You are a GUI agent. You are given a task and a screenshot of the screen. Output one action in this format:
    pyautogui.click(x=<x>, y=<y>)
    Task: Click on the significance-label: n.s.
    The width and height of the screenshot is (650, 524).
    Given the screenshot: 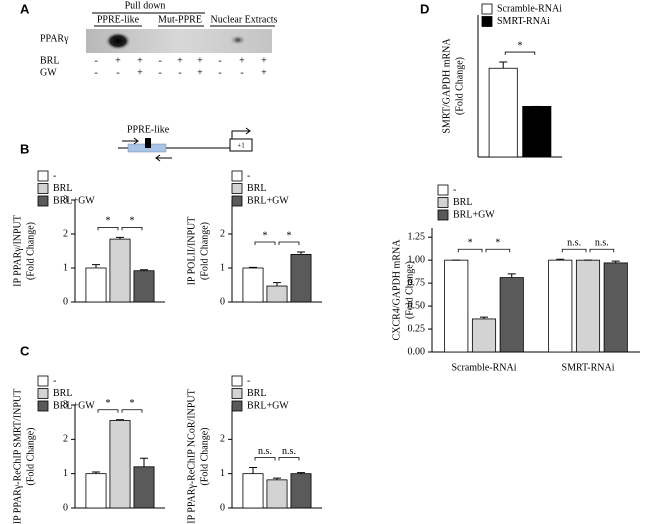 What is the action you would take?
    pyautogui.click(x=265, y=451)
    